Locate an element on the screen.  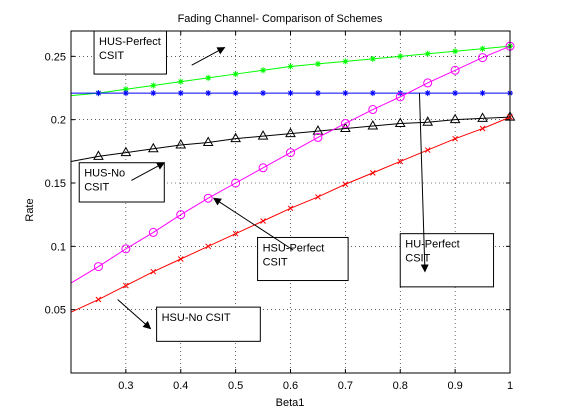
x-tick-label: 0.8 is located at coordinates (400, 386).